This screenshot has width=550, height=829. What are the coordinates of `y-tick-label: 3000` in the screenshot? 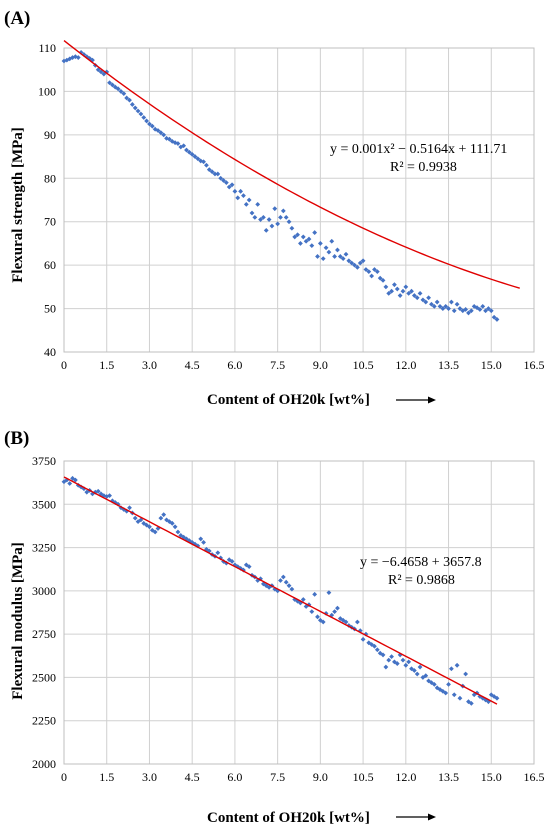 It's located at (44, 591).